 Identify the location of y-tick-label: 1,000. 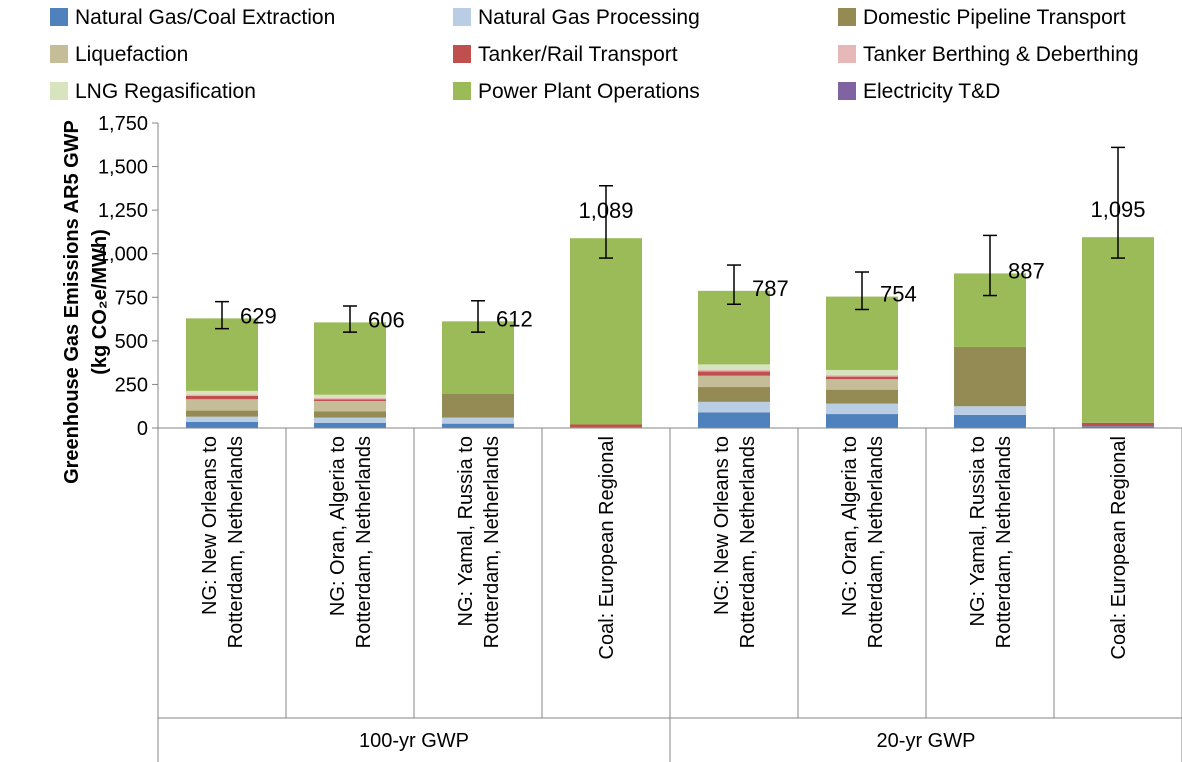
(123, 255).